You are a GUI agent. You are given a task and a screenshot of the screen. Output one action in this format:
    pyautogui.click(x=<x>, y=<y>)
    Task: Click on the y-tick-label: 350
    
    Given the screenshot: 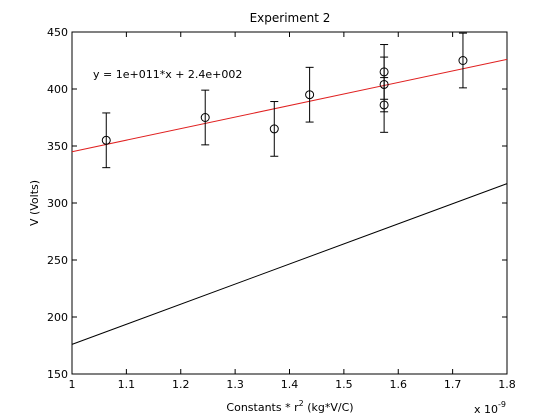 What is the action you would take?
    pyautogui.click(x=57, y=146)
    